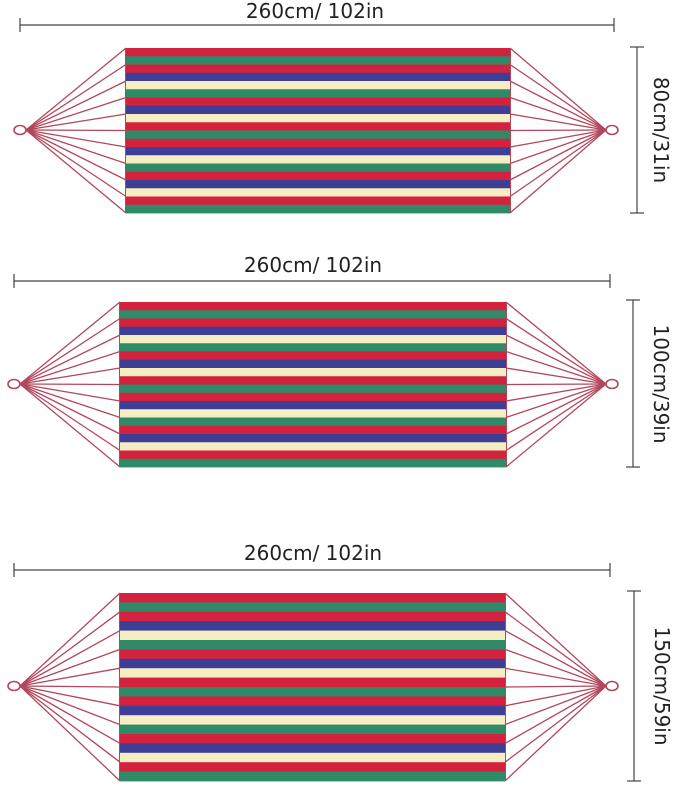  Describe the element at coordinates (661, 383) in the screenshot. I see `height-label: 100cm/39in` at that location.